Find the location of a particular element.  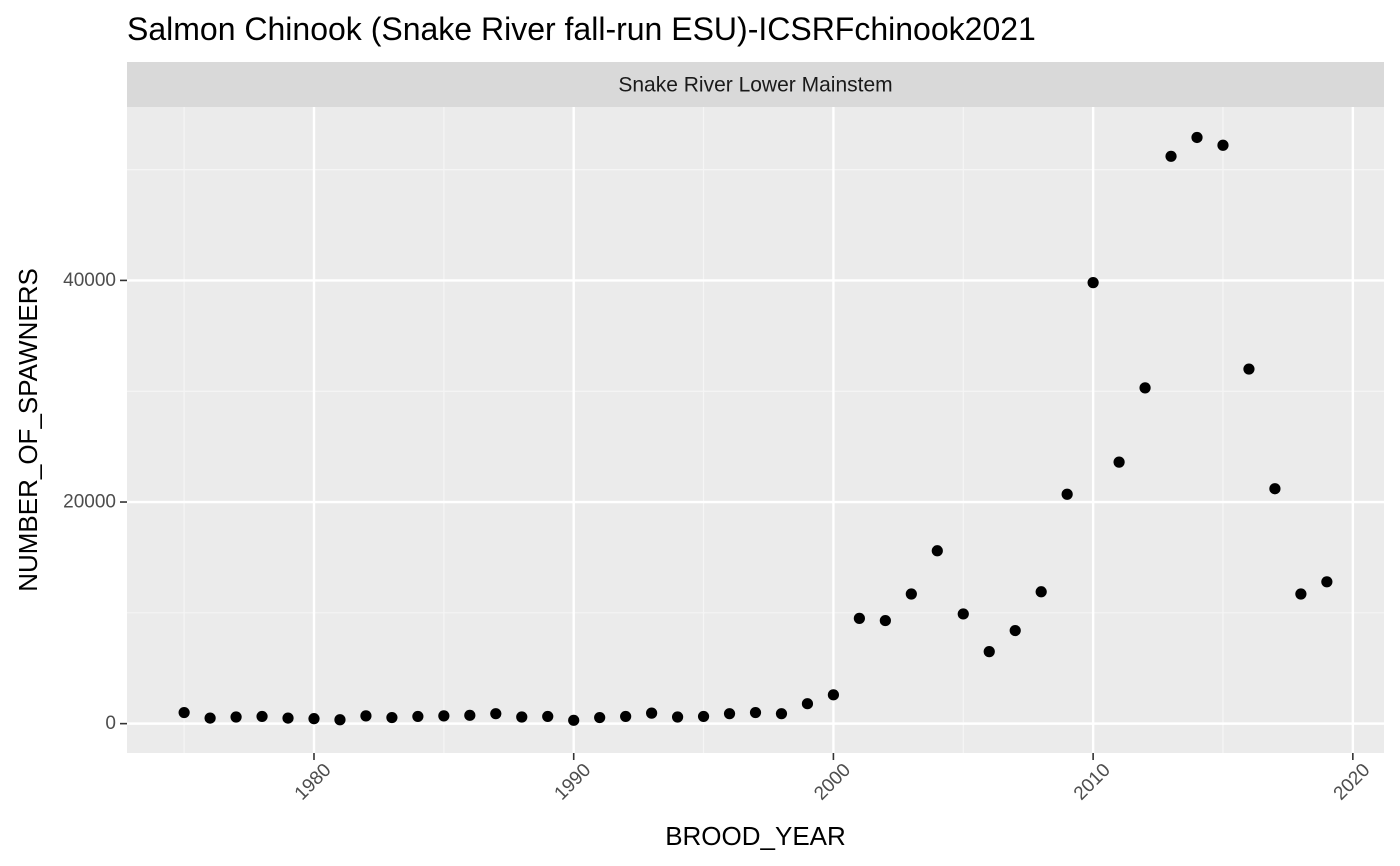

y-axis-ticks: 0 20000 40000 is located at coordinates (95, 502).